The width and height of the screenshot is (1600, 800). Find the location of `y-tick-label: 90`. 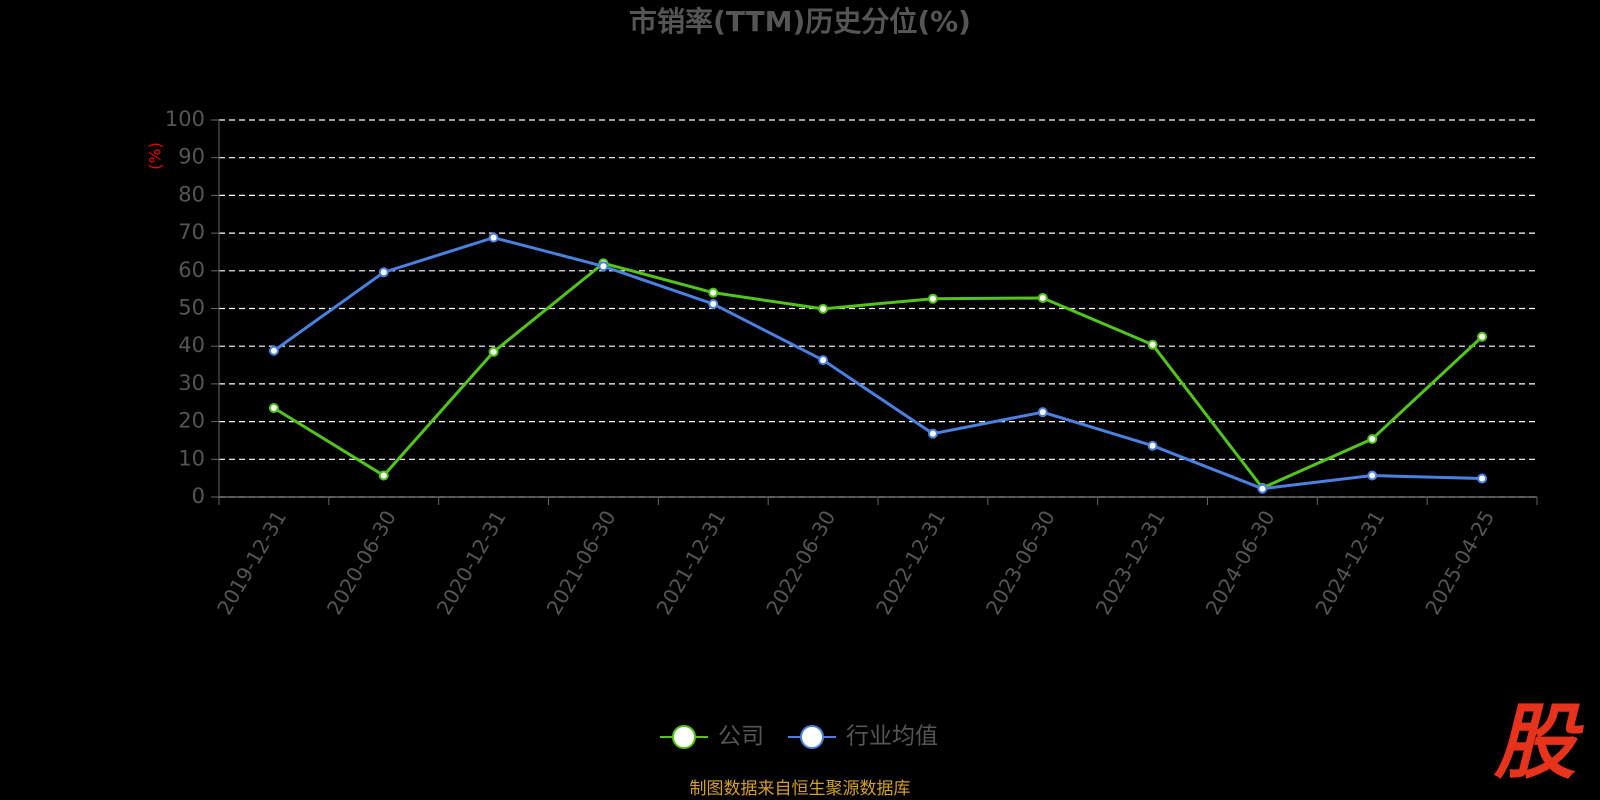

y-tick-label: 90 is located at coordinates (191, 157).